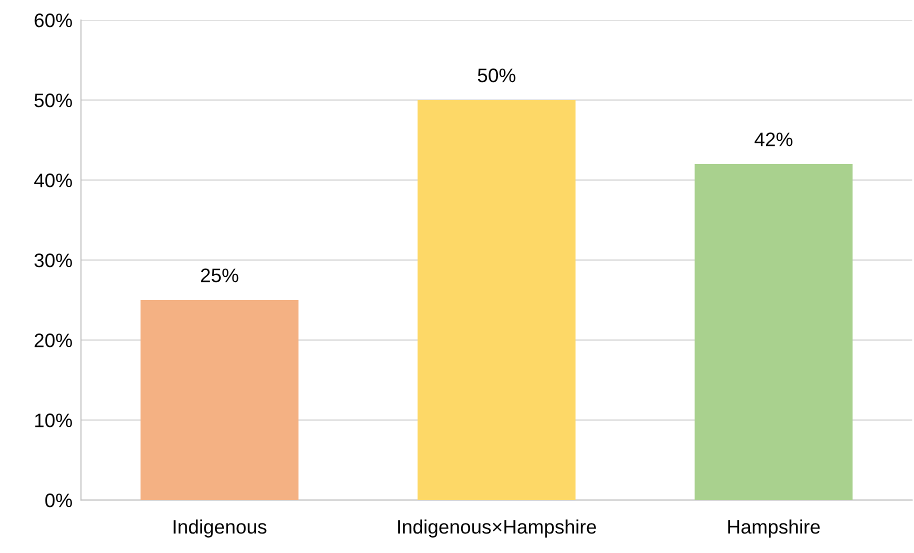  What do you see at coordinates (53, 420) in the screenshot?
I see `y-tick-label: 10%` at bounding box center [53, 420].